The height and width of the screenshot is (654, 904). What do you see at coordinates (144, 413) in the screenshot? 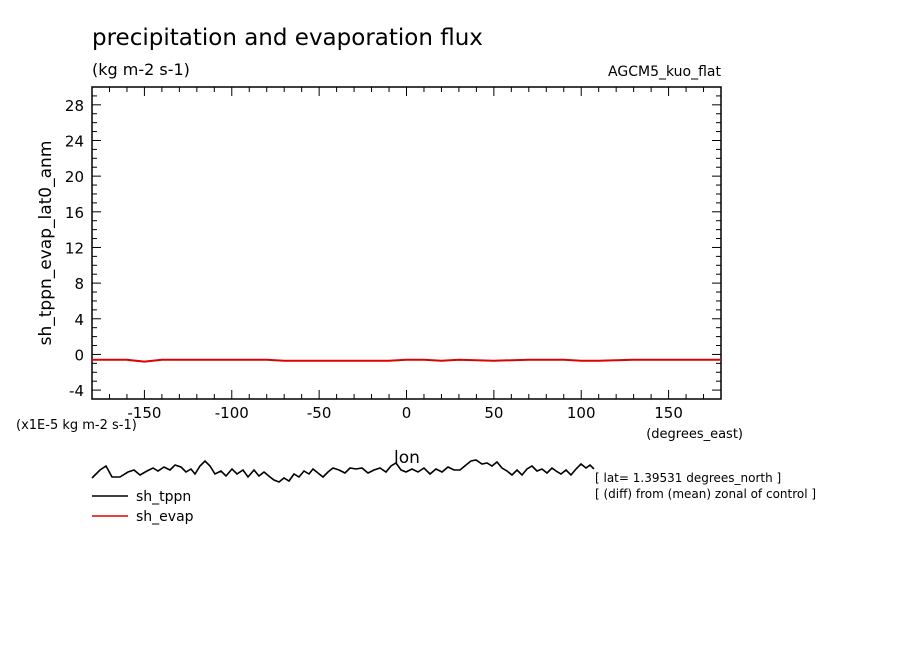
I see `x-tick-label: -150` at bounding box center [144, 413].